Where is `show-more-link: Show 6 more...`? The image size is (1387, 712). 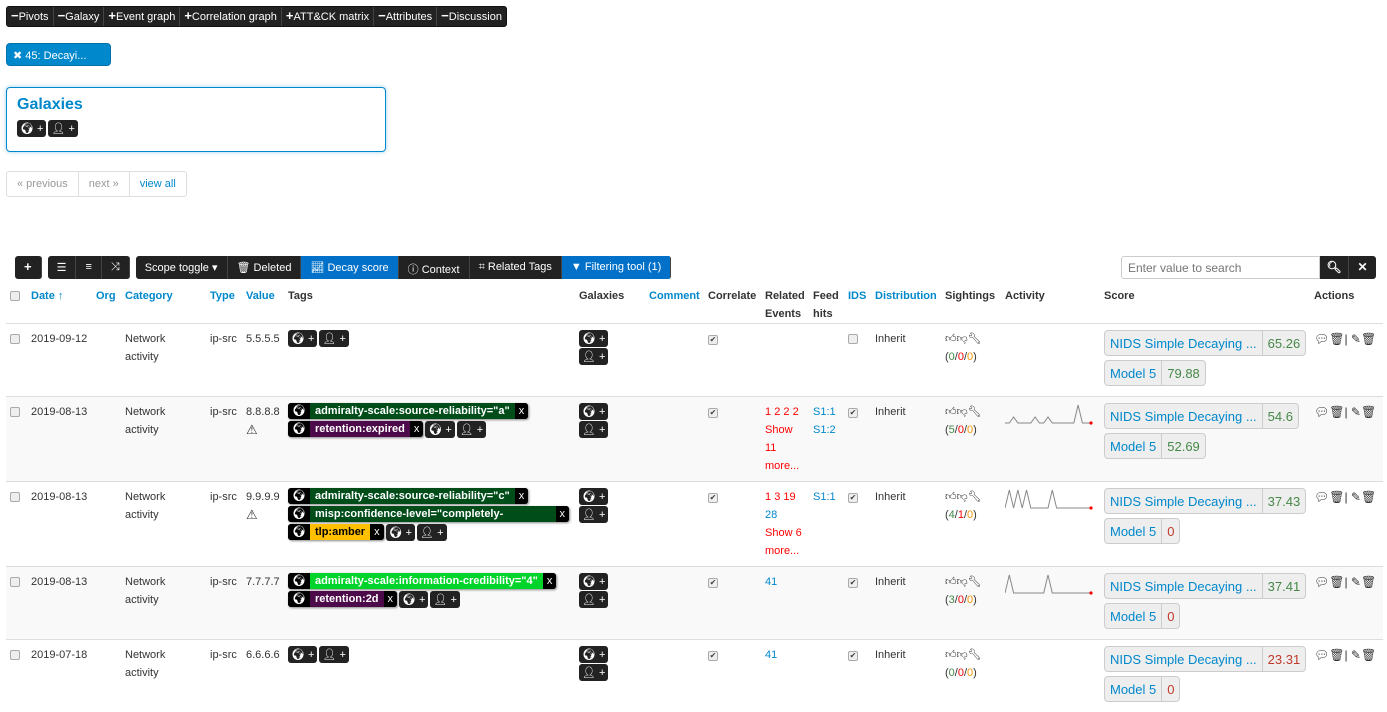
show-more-link: Show 6 more... is located at coordinates (783, 542).